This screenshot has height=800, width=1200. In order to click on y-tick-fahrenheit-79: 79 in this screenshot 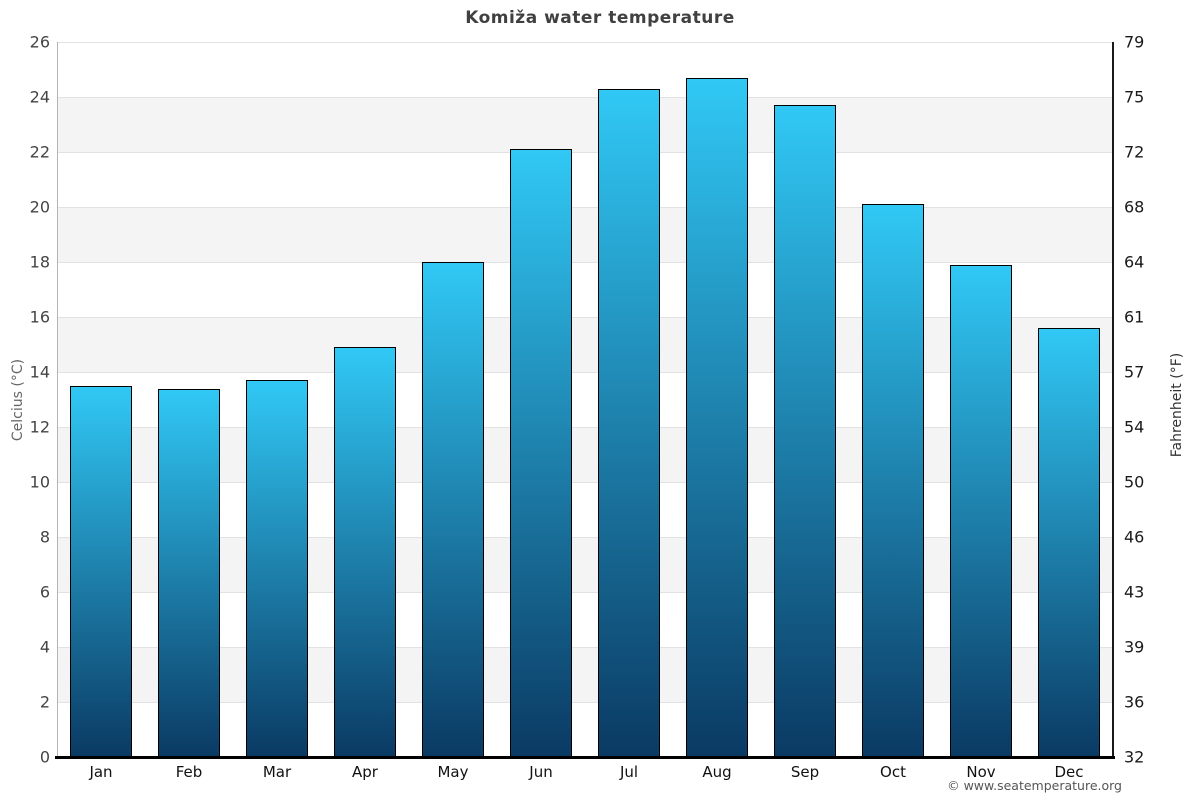, I will do `click(1134, 42)`.